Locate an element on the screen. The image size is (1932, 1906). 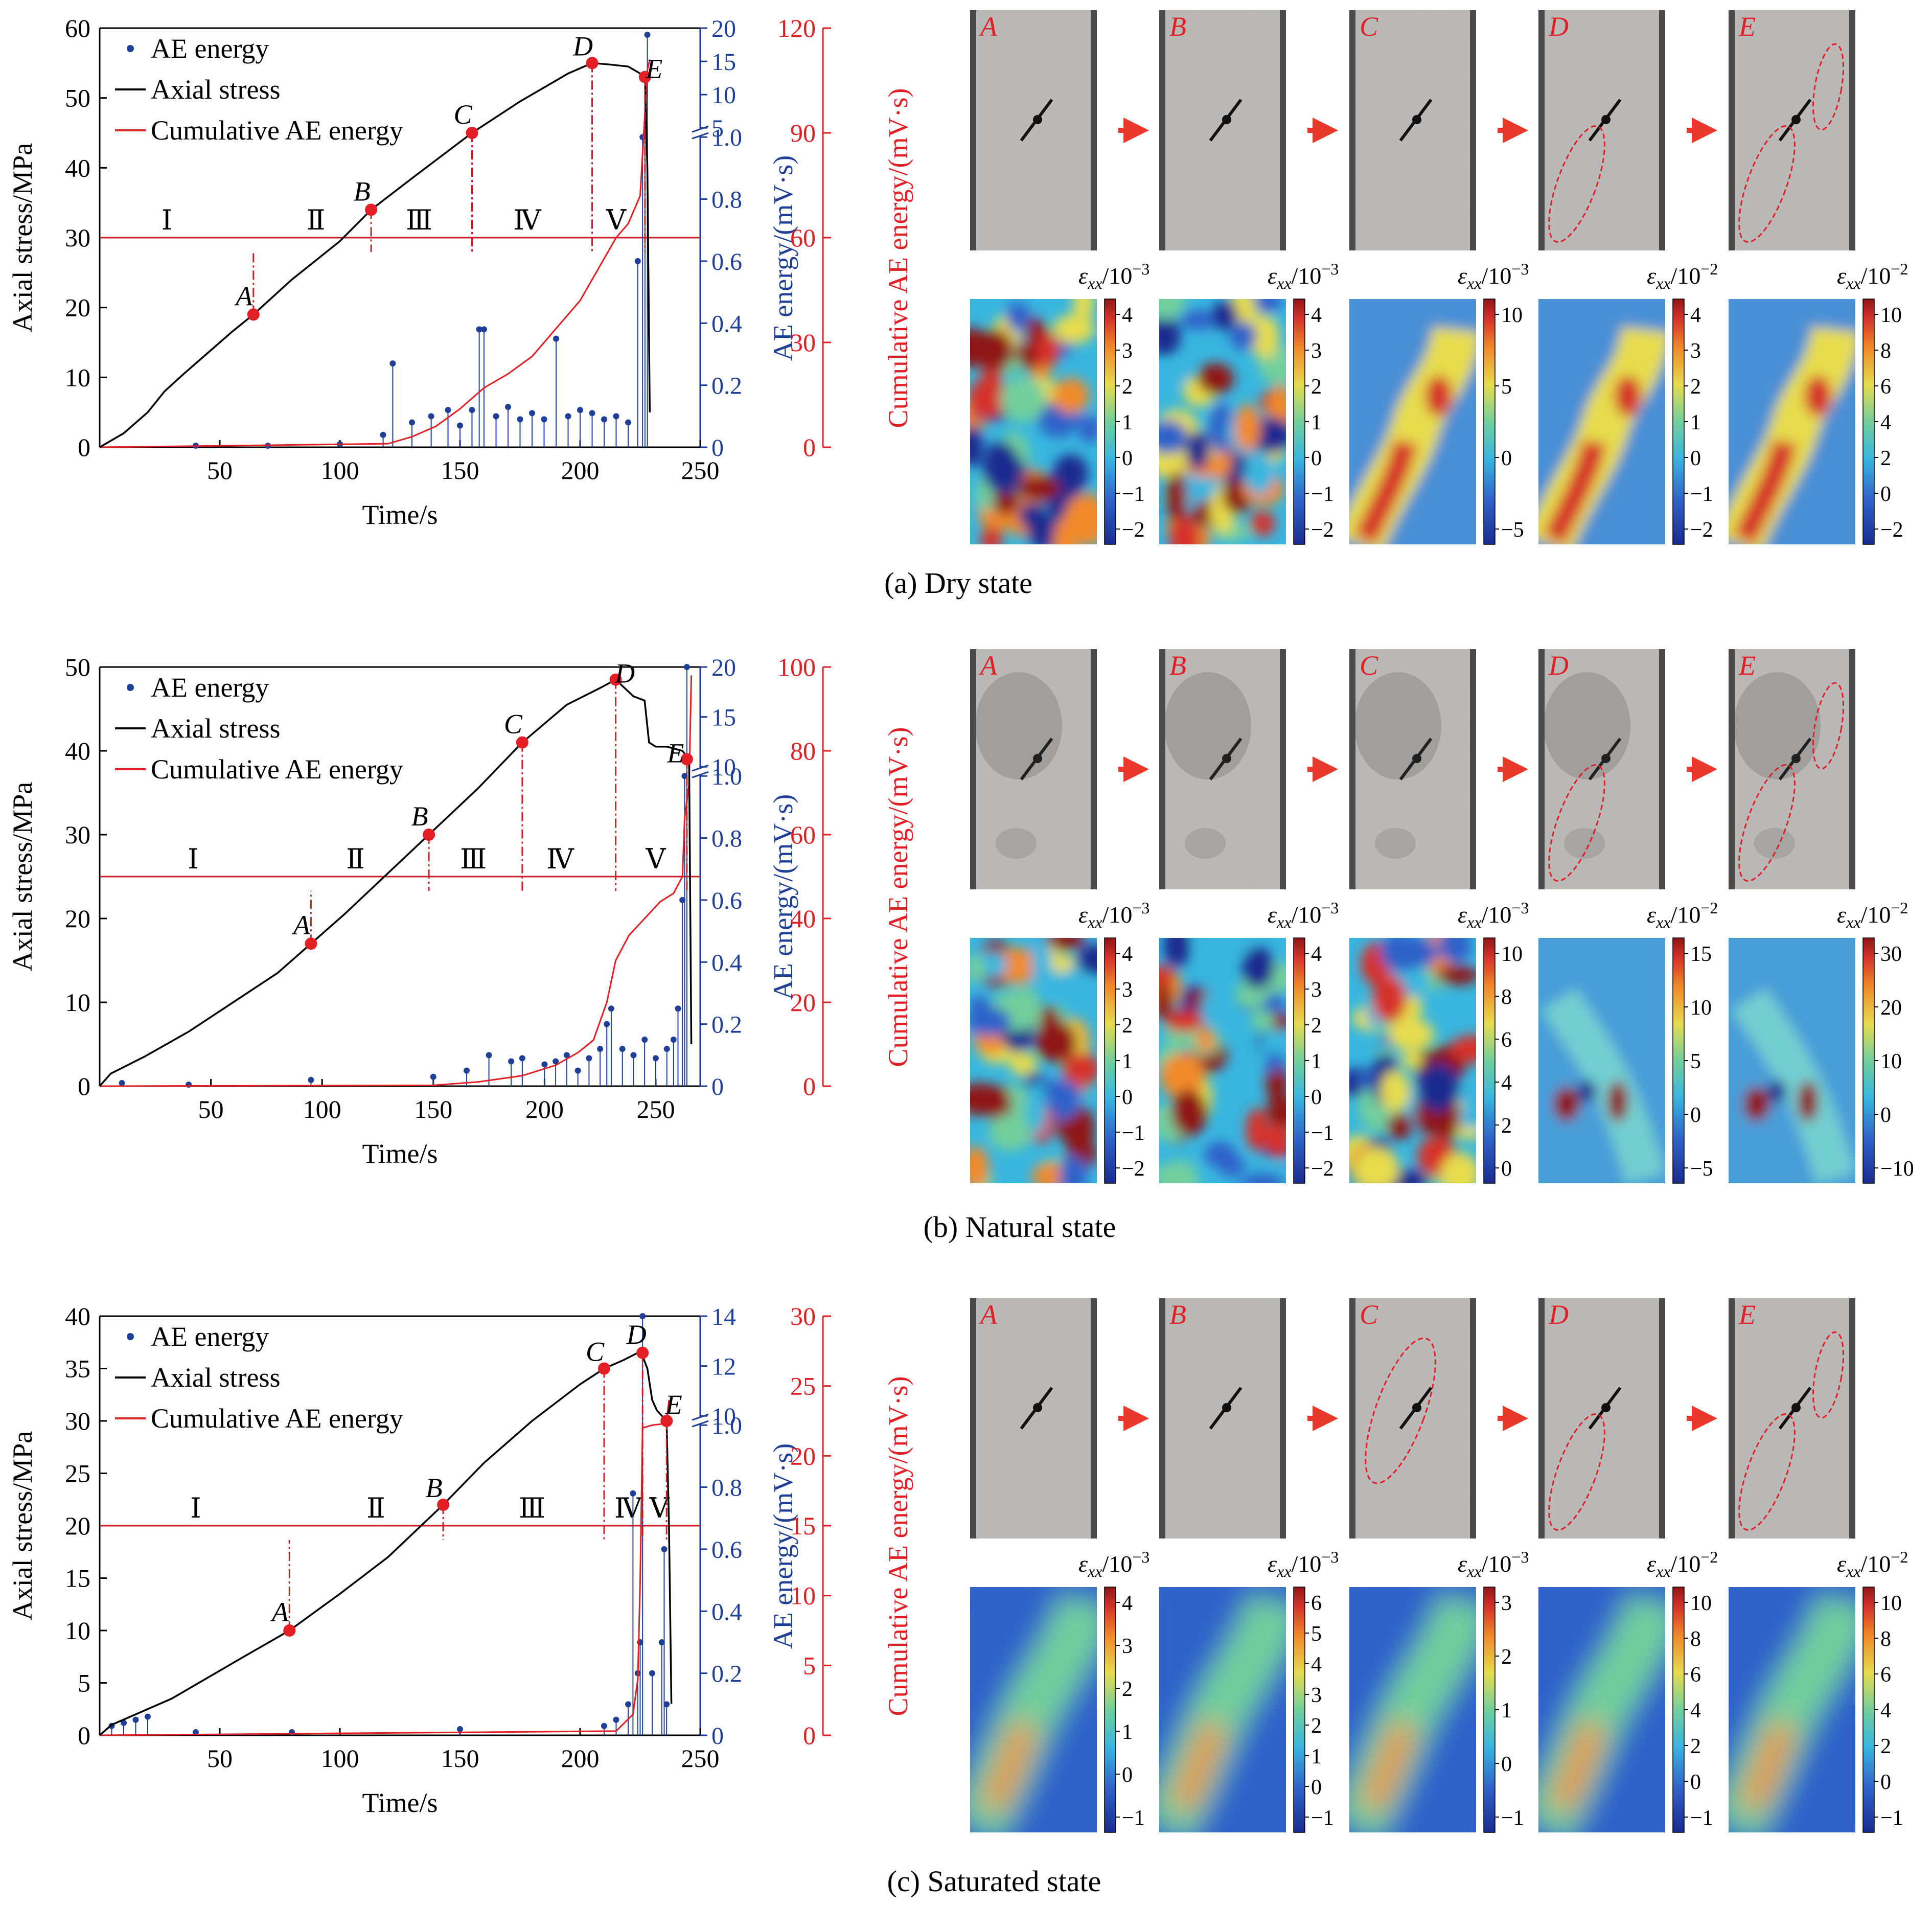
legend-cumulative-label: Cumulative AE energy is located at coordinates (277, 1418).